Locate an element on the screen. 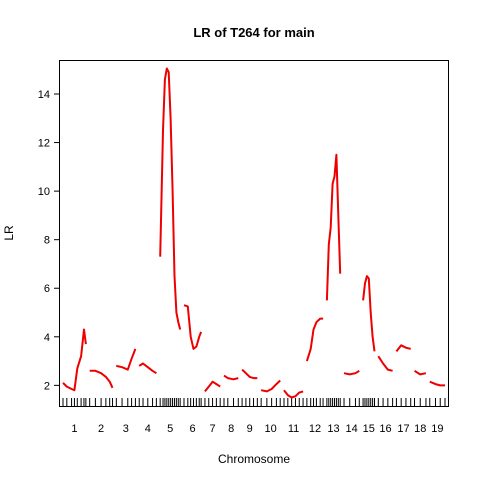 The height and width of the screenshot is (480, 480). y-tick-label: 14 is located at coordinates (44, 95).